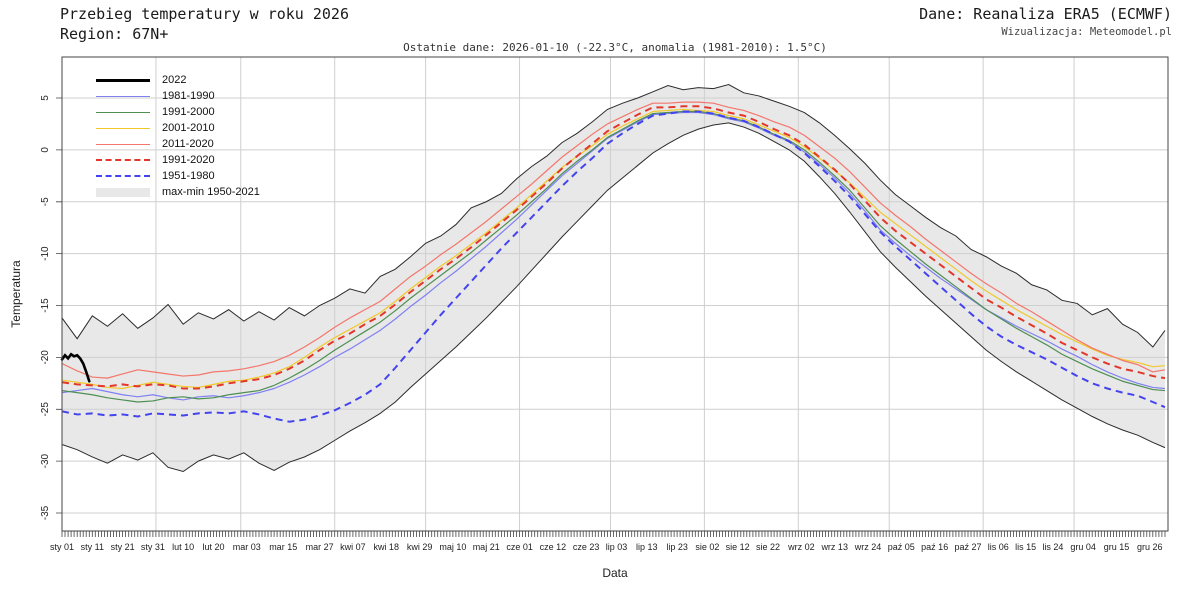 The height and width of the screenshot is (600, 1200). Describe the element at coordinates (1083, 547) in the screenshot. I see `x-tick-label: gru 04` at that location.